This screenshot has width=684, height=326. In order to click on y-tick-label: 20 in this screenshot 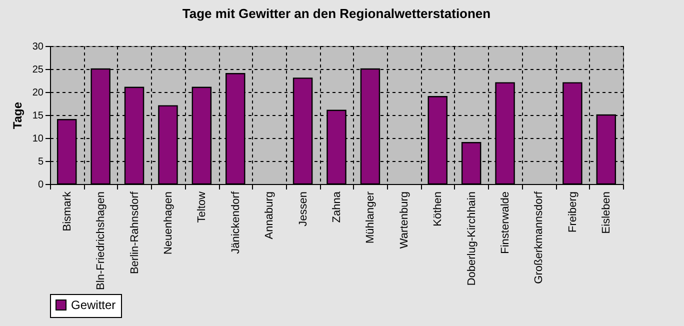, I will do `click(38, 93)`.